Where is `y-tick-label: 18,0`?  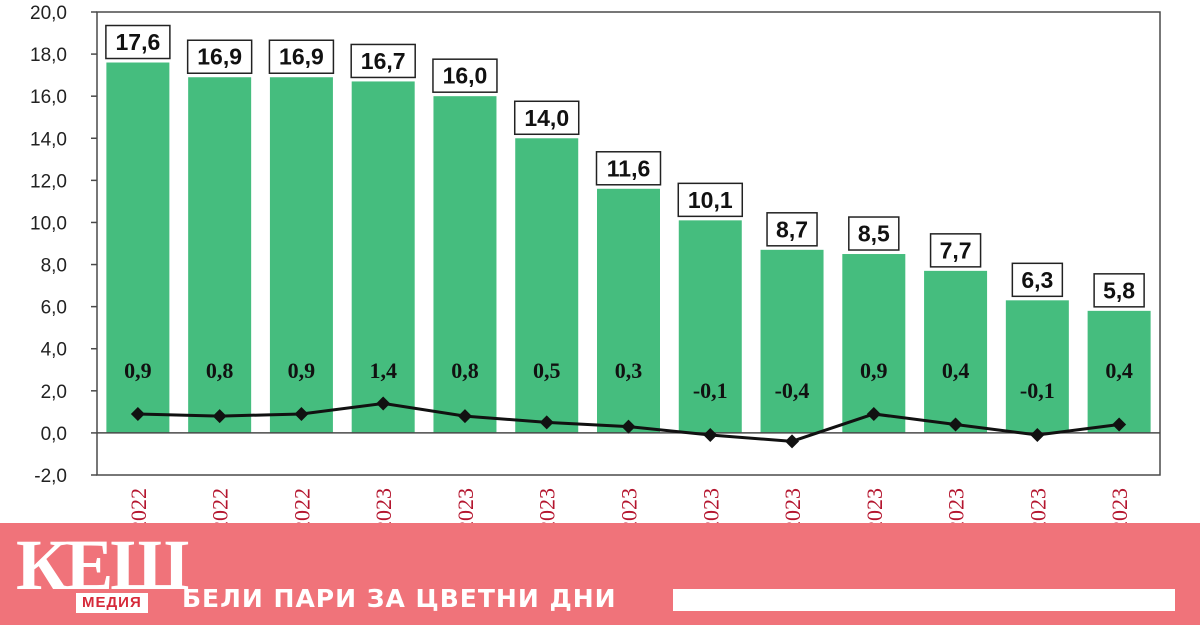 y-tick-label: 18,0 is located at coordinates (48, 55).